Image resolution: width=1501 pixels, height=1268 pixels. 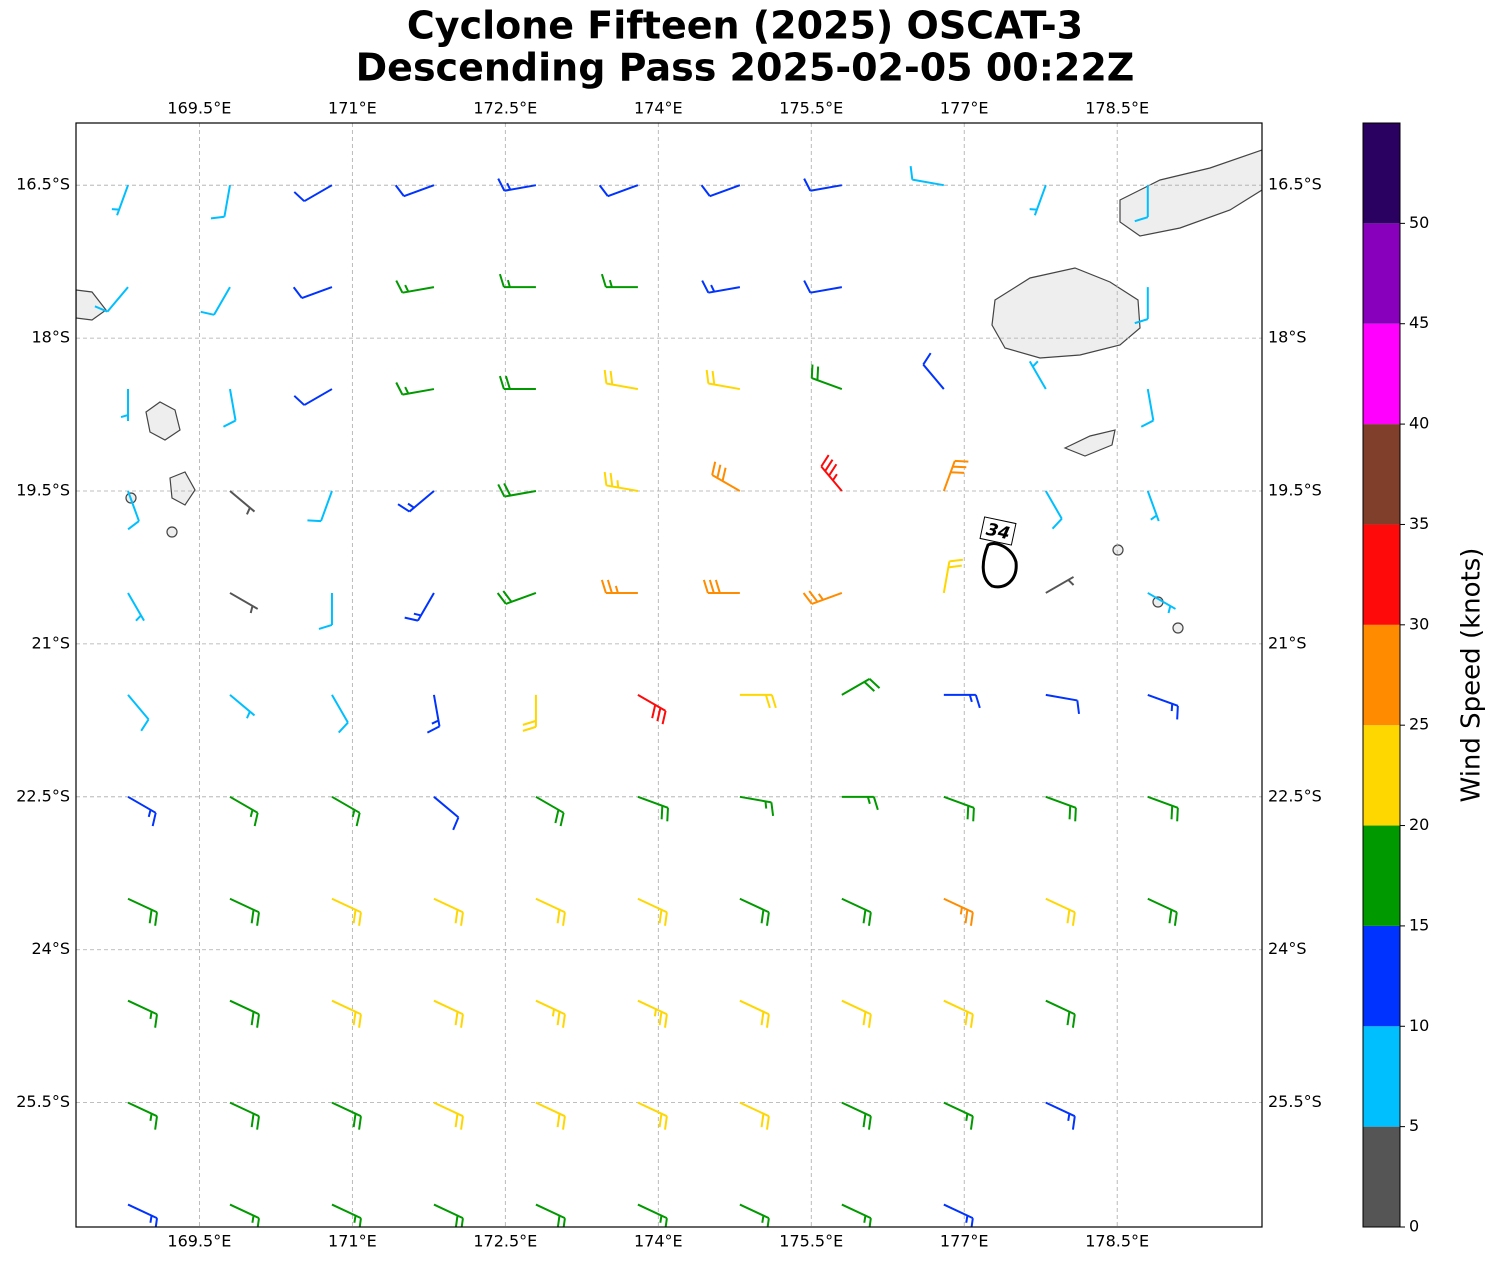 I want to click on colorbar-tick-label: 40, so click(x=1419, y=423).